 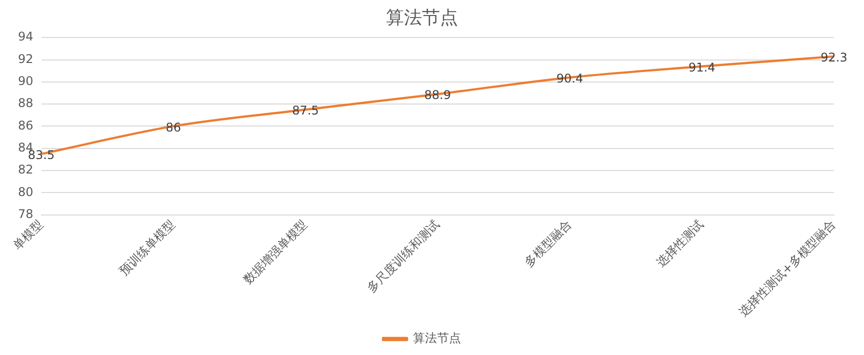 I want to click on x-tick-label: 选择性测试+多模型融合, so click(x=787, y=268).